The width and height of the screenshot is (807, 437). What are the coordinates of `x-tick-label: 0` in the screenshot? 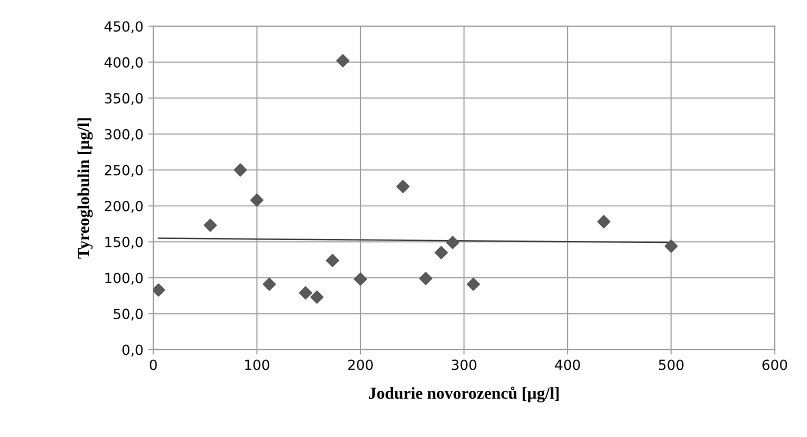 It's located at (153, 365).